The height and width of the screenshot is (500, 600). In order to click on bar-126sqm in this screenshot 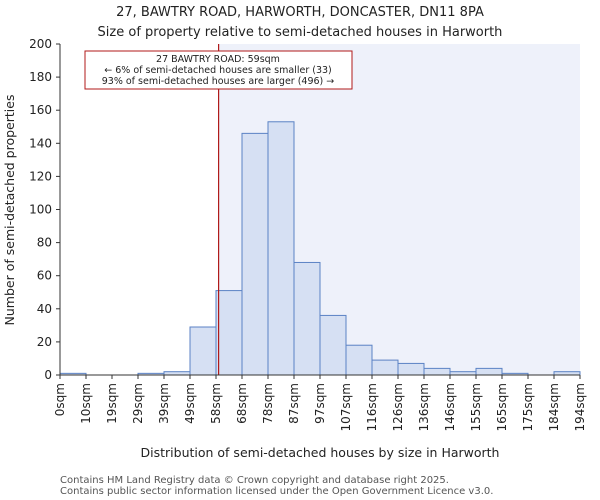, I will do `click(411, 369)`.